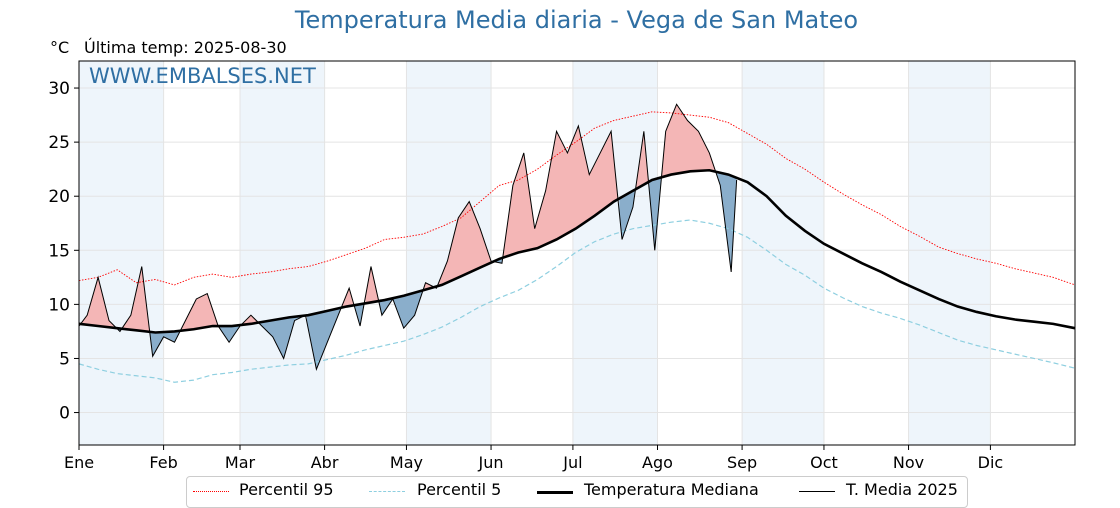  Describe the element at coordinates (908, 462) in the screenshot. I see `x-tick-label-nov: Nov` at that location.